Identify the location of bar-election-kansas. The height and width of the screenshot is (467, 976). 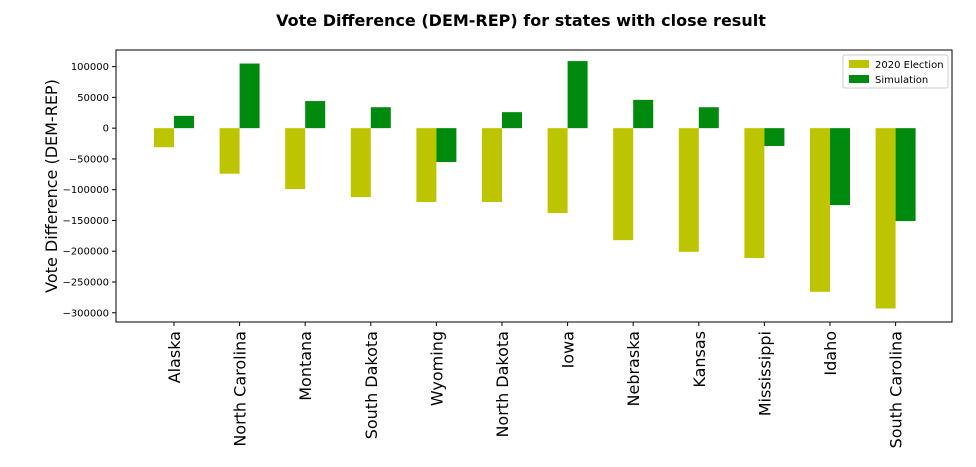
(688, 190).